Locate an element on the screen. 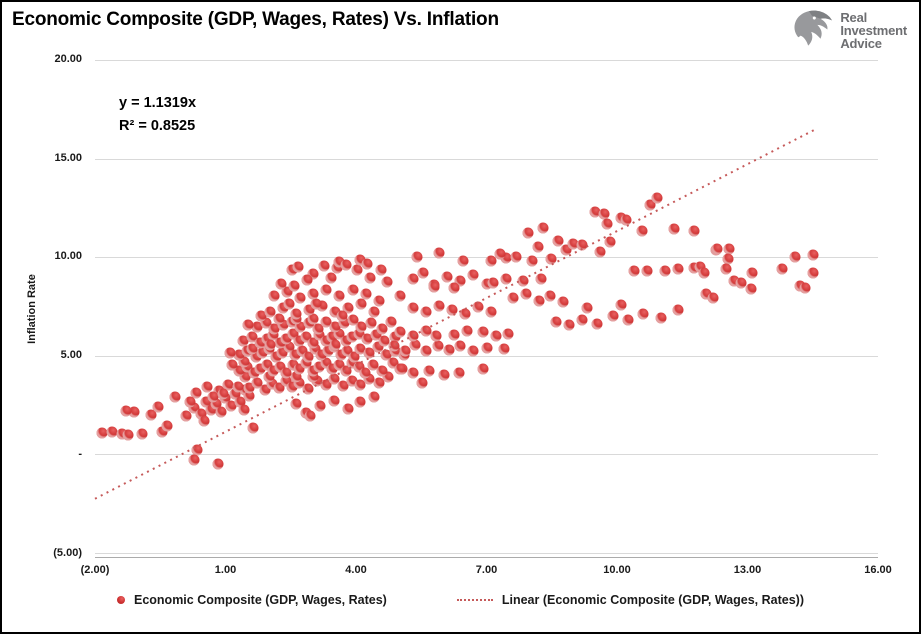 The height and width of the screenshot is (634, 921). x-tick-label: 13.00 is located at coordinates (747, 570).